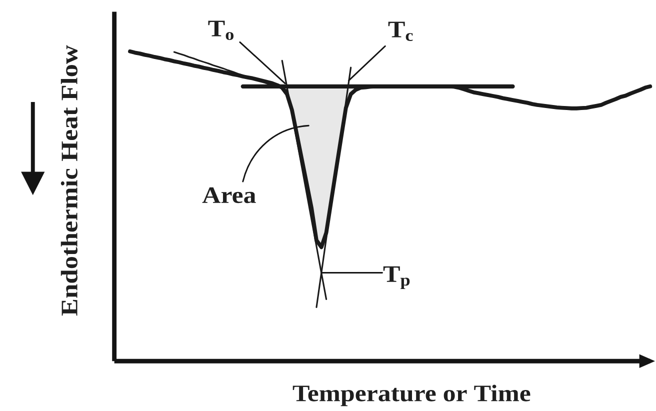  Describe the element at coordinates (221, 30) in the screenshot. I see `text: T$_{o}$` at that location.